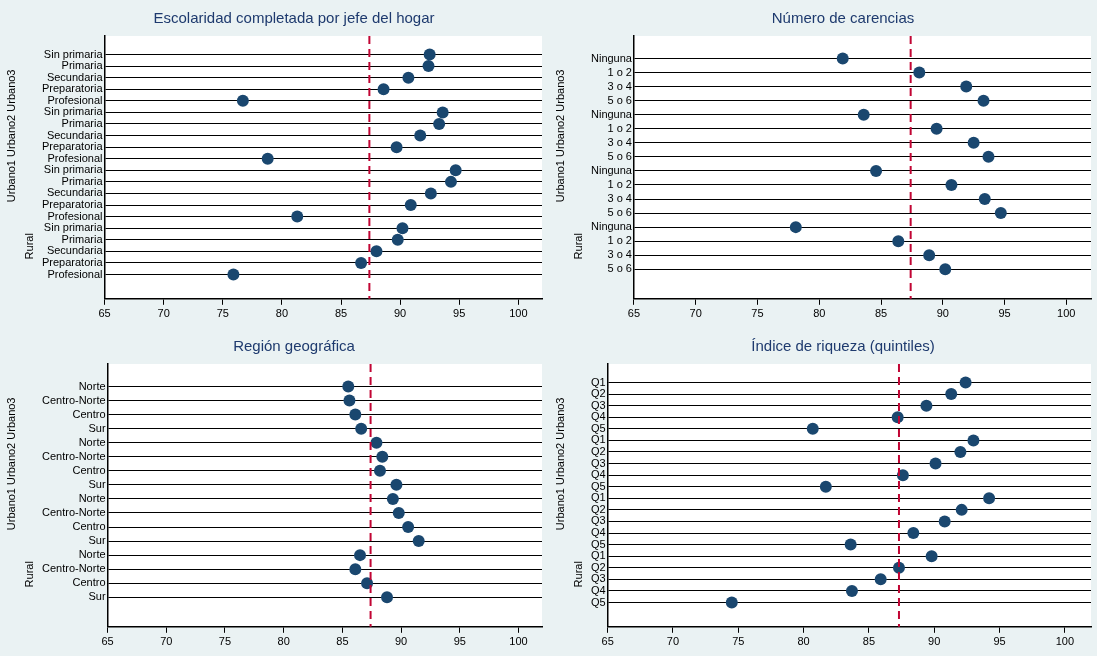 The height and width of the screenshot is (656, 1097). What do you see at coordinates (843, 346) in the screenshot?
I see `chart-title: Índice de riqueza (quintiles)` at bounding box center [843, 346].